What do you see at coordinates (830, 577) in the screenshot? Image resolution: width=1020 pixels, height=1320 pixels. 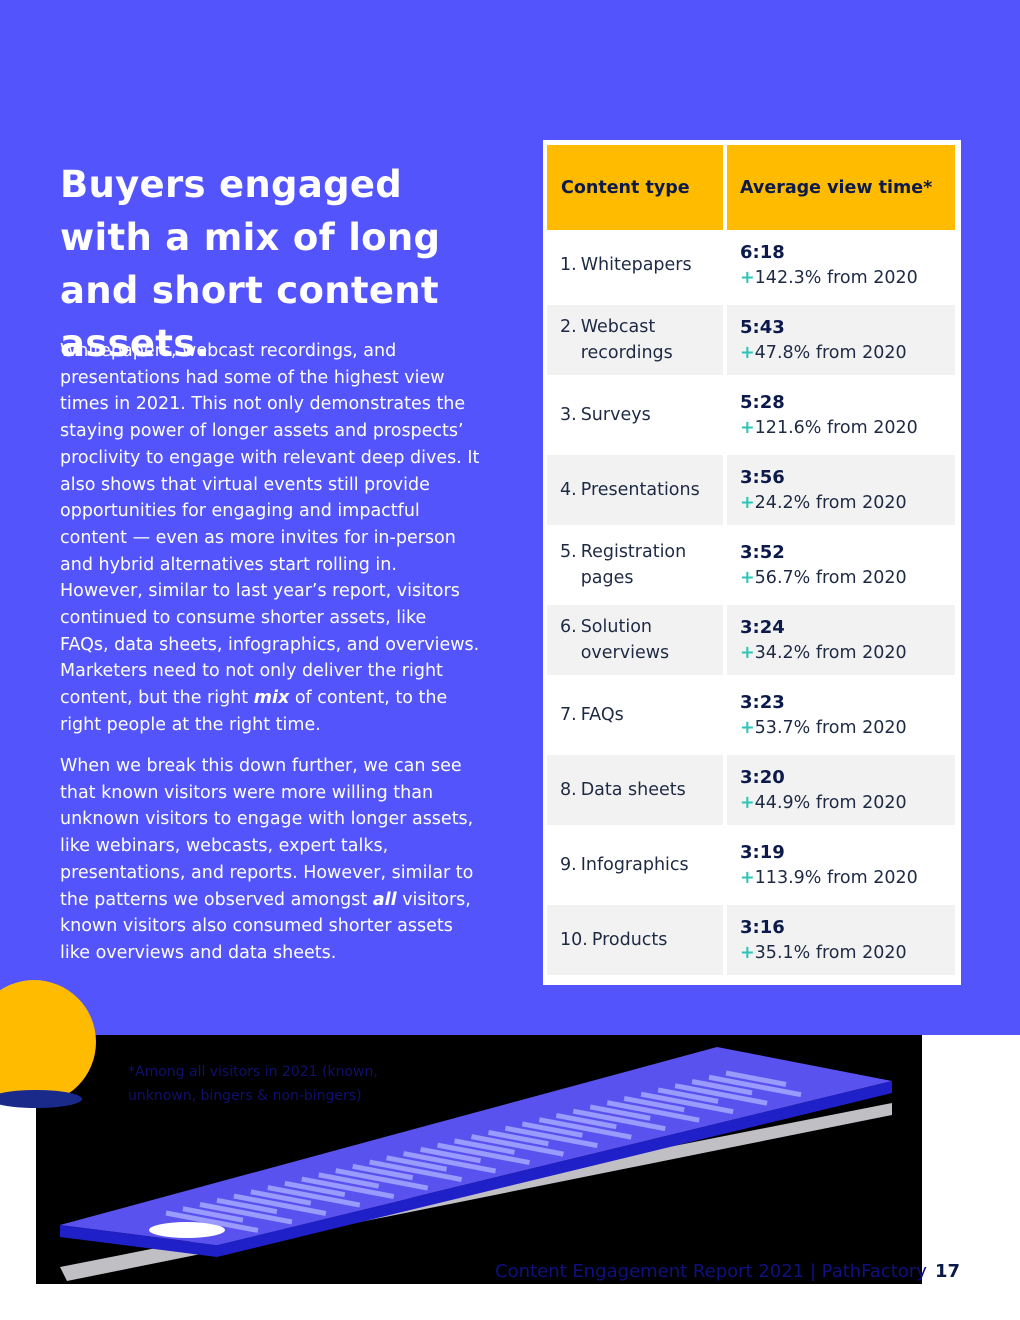 I see `change-value: 56.7% from 2020` at bounding box center [830, 577].